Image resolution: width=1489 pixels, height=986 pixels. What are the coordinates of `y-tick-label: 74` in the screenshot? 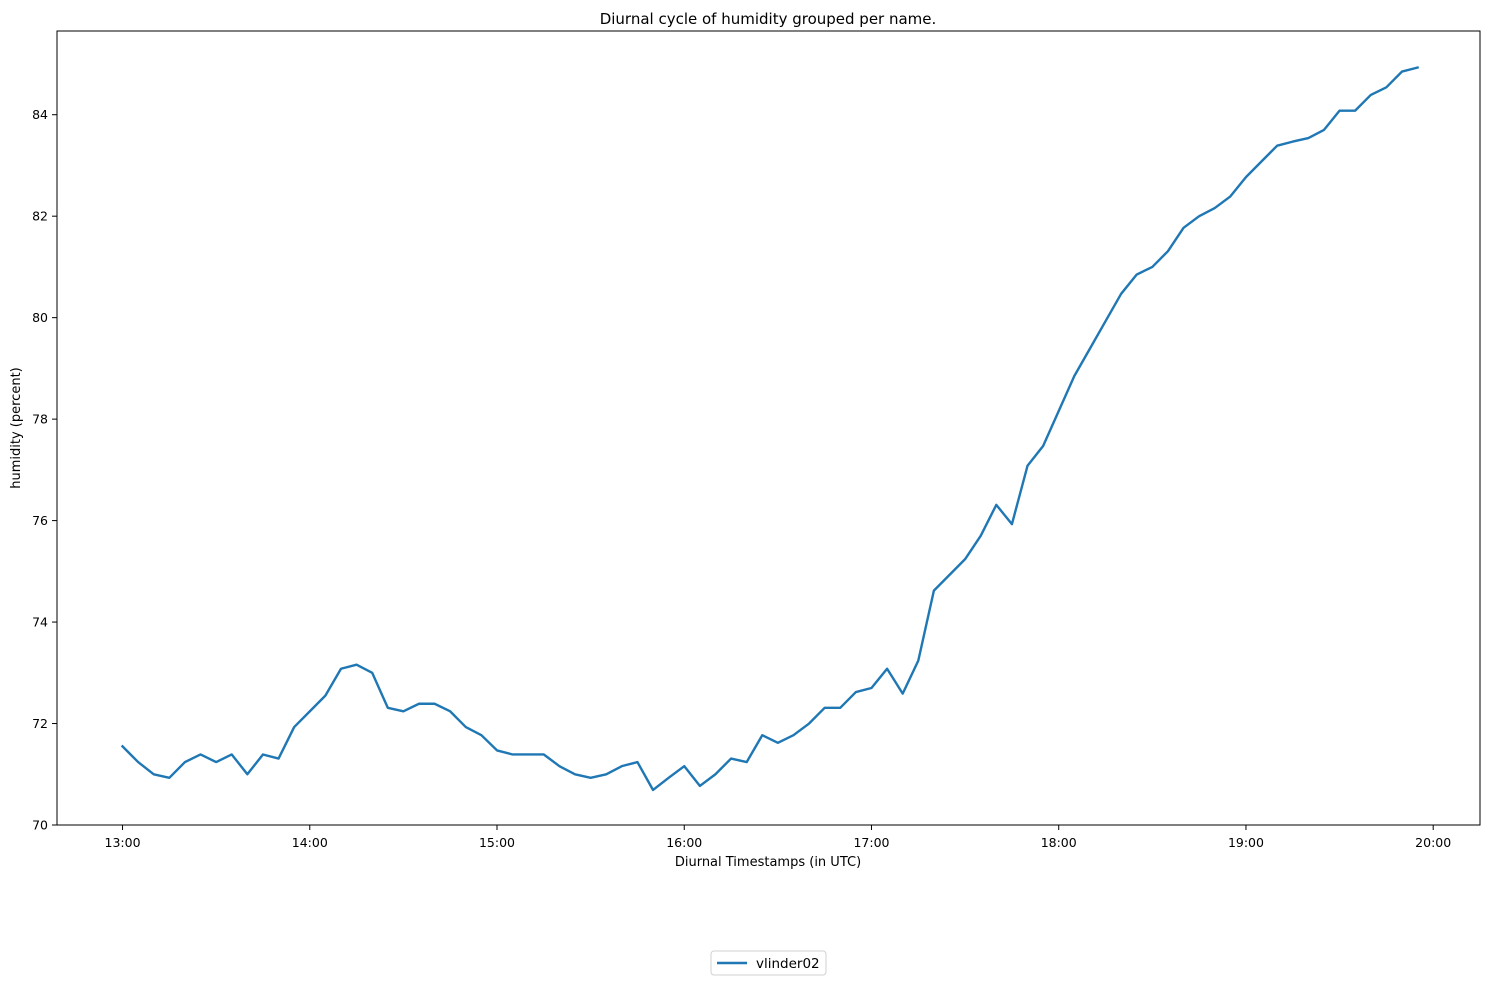 It's located at (40, 622).